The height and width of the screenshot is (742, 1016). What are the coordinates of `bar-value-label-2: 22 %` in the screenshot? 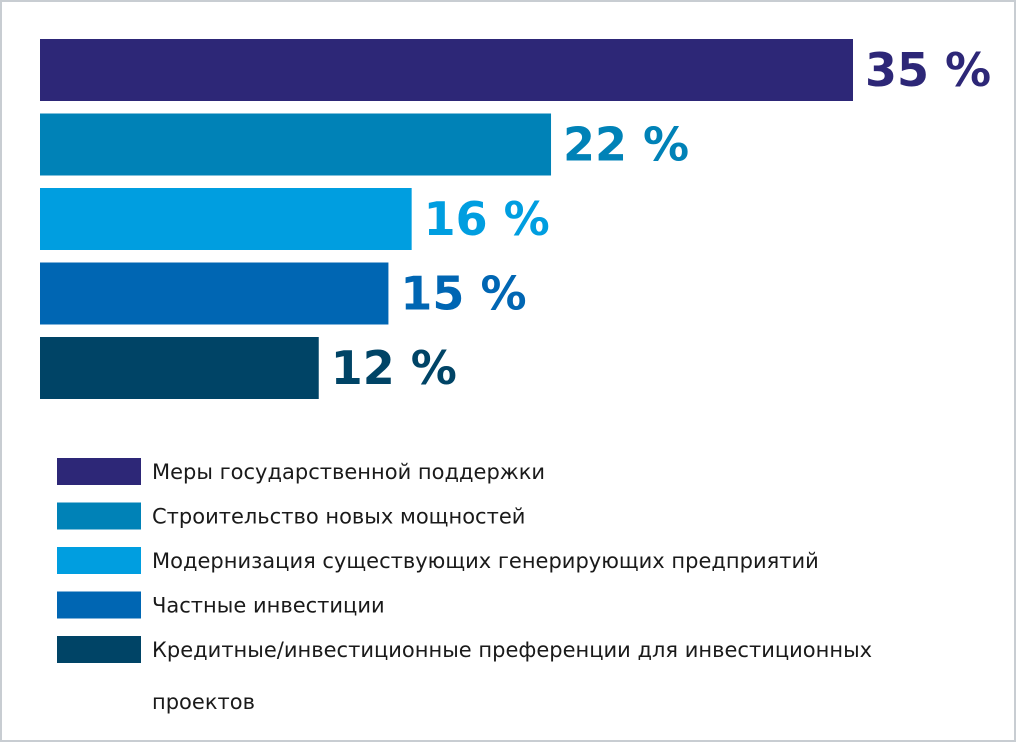 It's located at (626, 145).